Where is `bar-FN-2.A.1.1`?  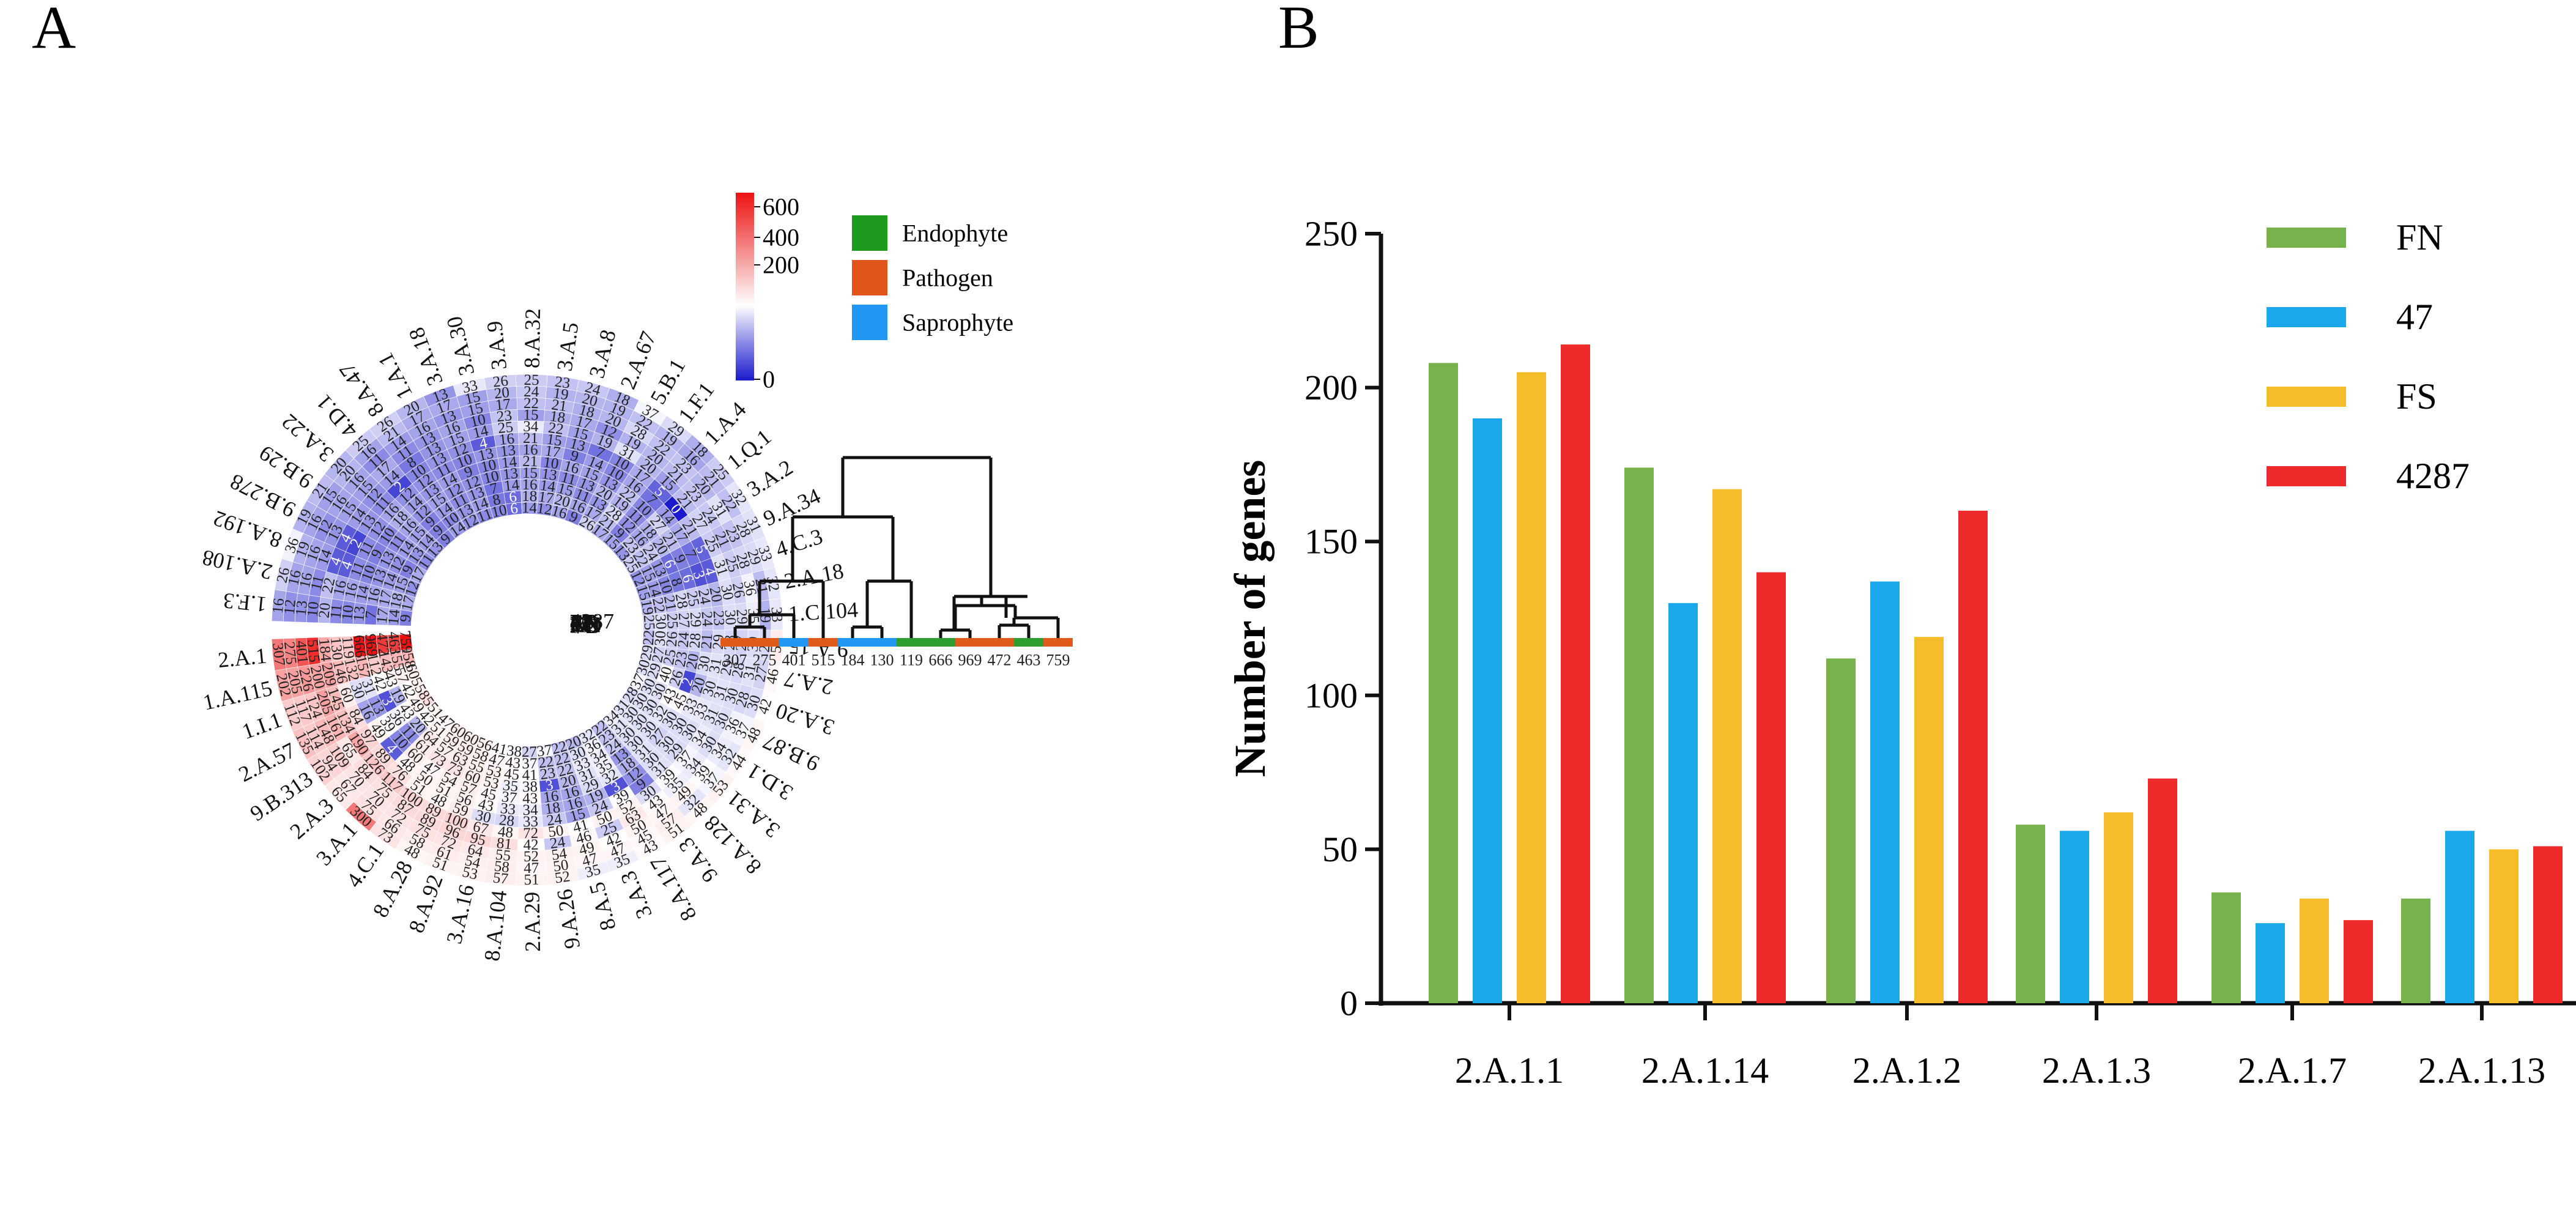
bar-FN-2.A.1.1 is located at coordinates (1443, 683).